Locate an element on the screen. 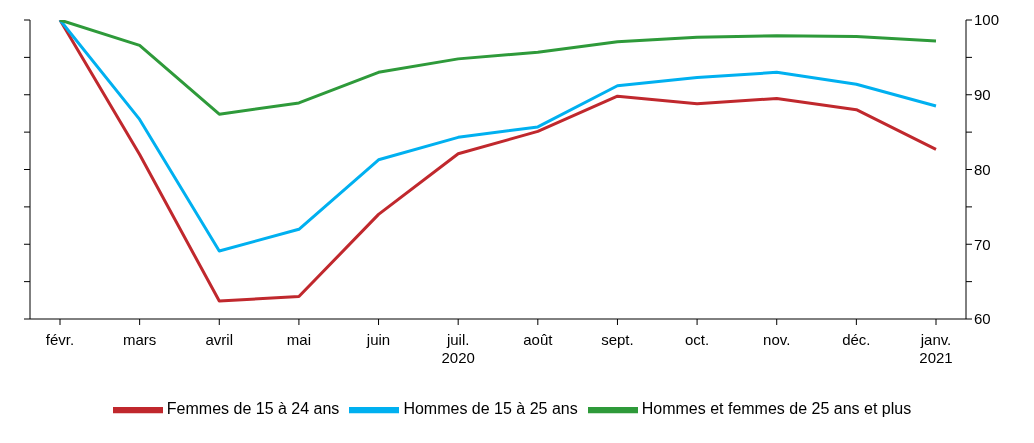 The height and width of the screenshot is (443, 1034). y-tick-label: 70 is located at coordinates (982, 244).